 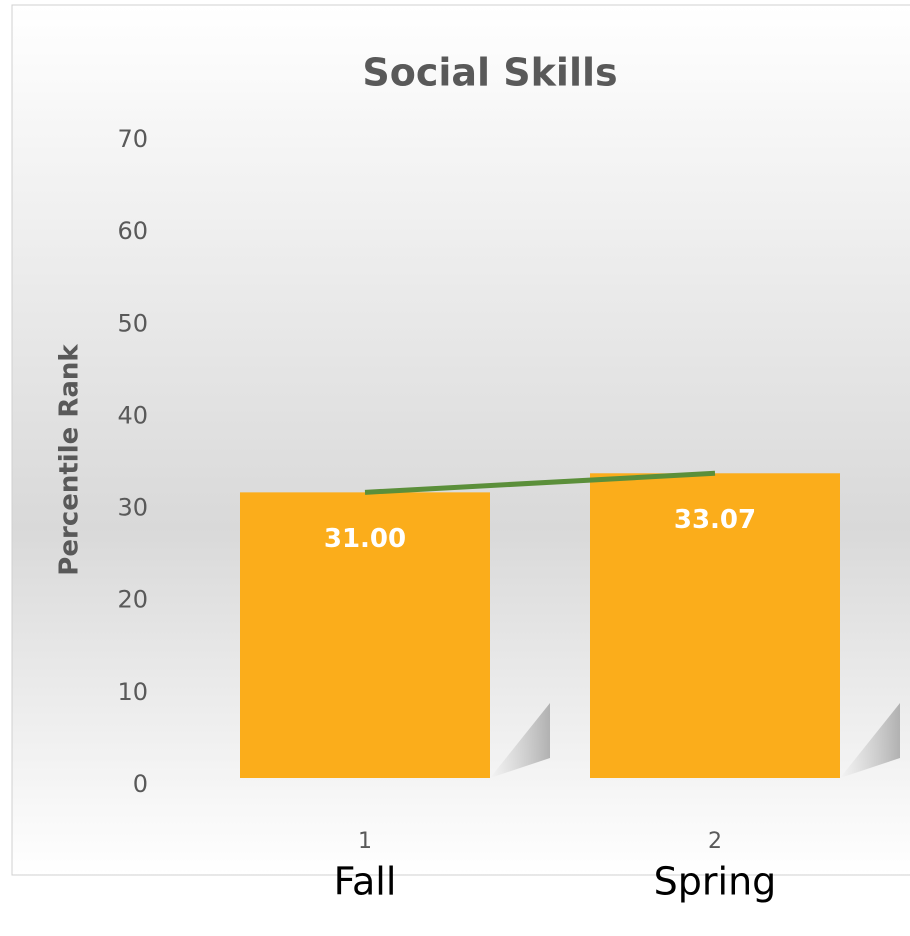 I want to click on y-tick-label: 30, so click(x=132, y=508).